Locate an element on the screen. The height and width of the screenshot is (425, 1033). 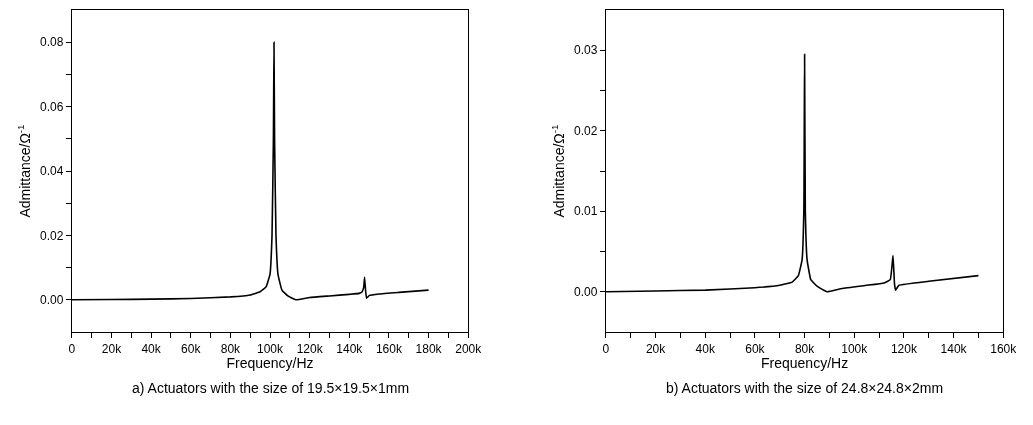
y-tick-label: 0.08 is located at coordinates (51, 42).